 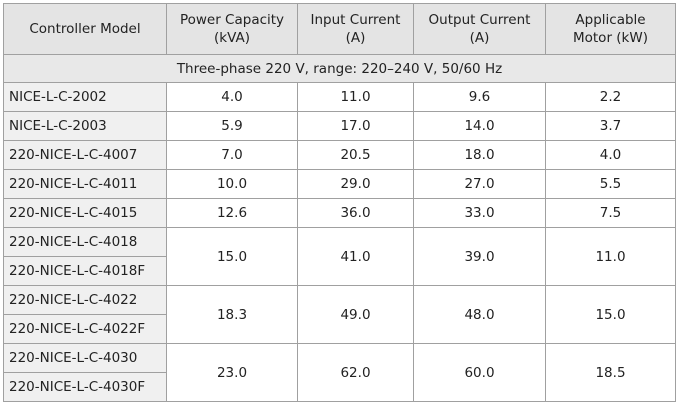 I want to click on value-cell: 20.5, so click(x=355, y=155).